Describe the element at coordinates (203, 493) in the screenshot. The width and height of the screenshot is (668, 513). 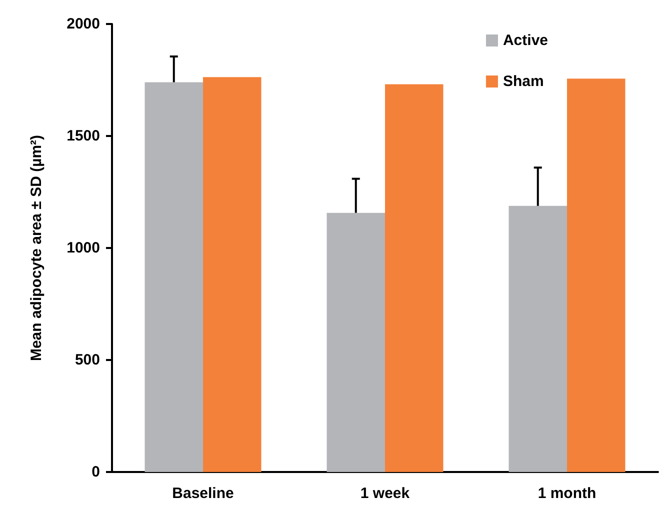
I see `x-tick-label: Baseline` at that location.